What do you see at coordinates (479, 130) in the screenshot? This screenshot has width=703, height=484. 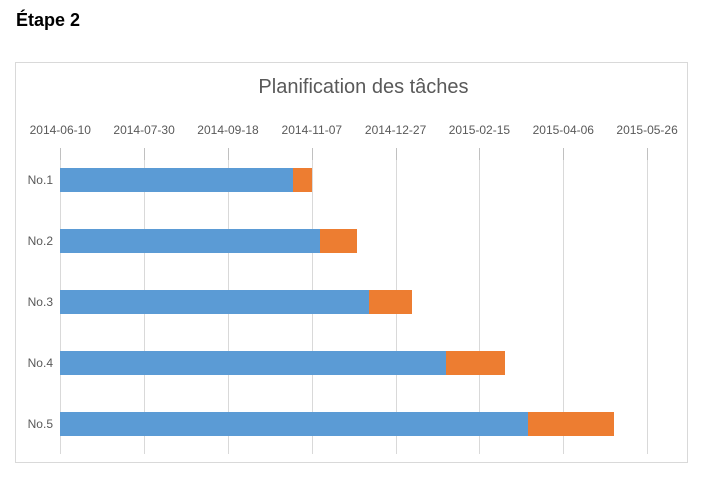 I see `x-axis-tick-label: 2015-02-15` at bounding box center [479, 130].